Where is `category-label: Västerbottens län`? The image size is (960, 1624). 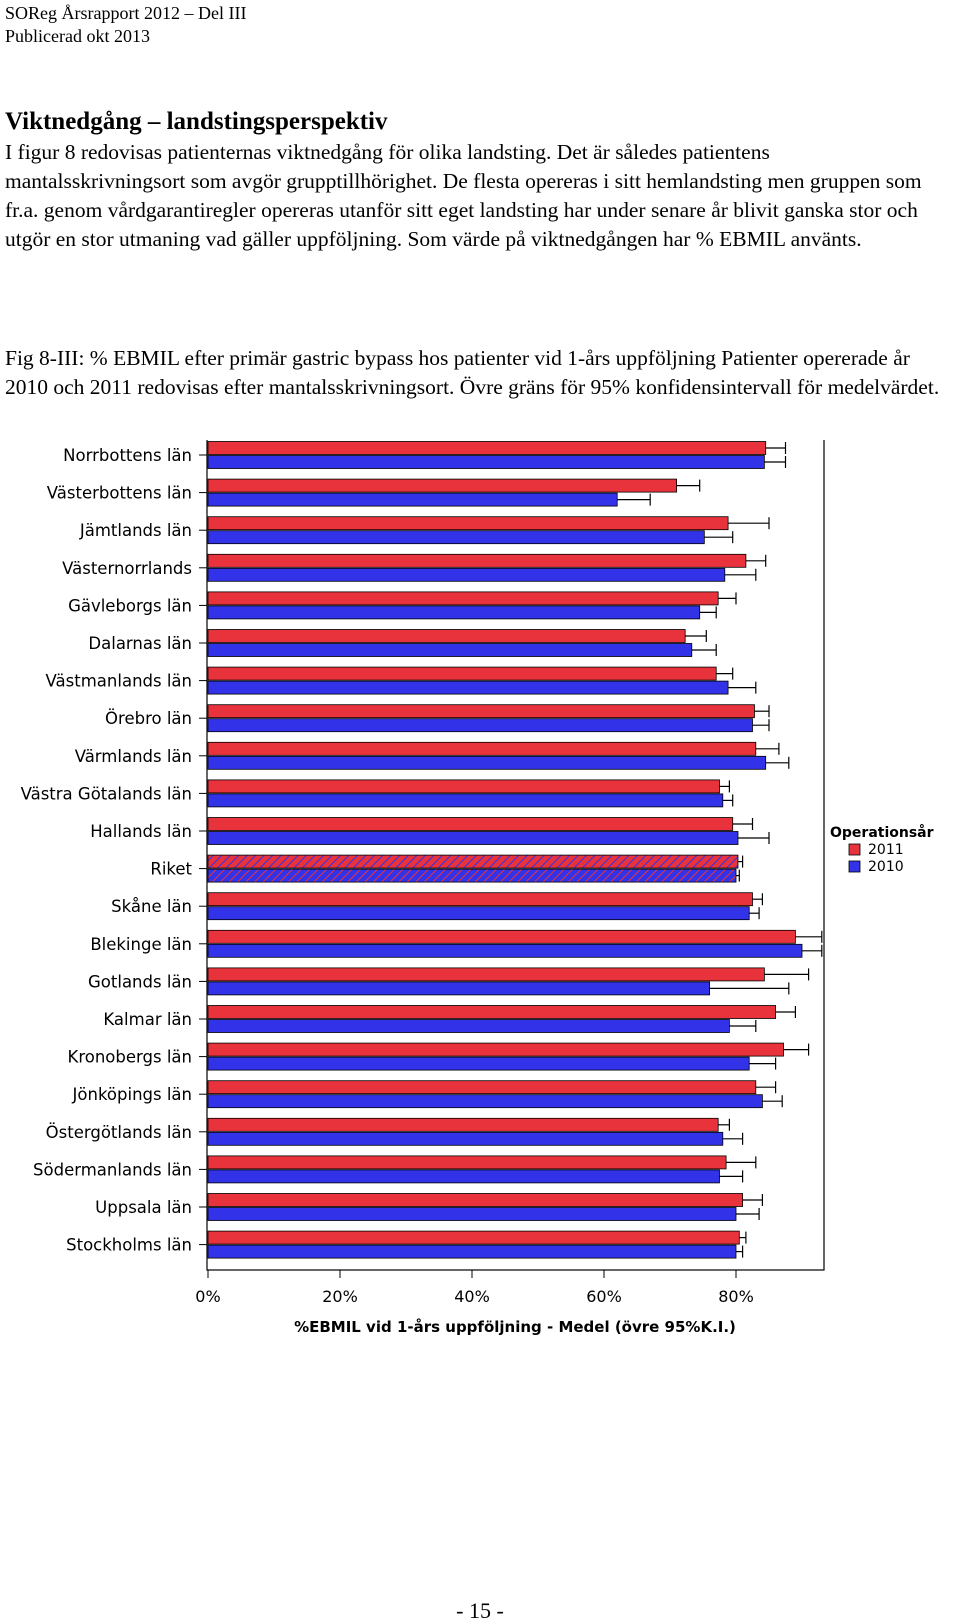 category-label: Västerbottens län is located at coordinates (119, 493).